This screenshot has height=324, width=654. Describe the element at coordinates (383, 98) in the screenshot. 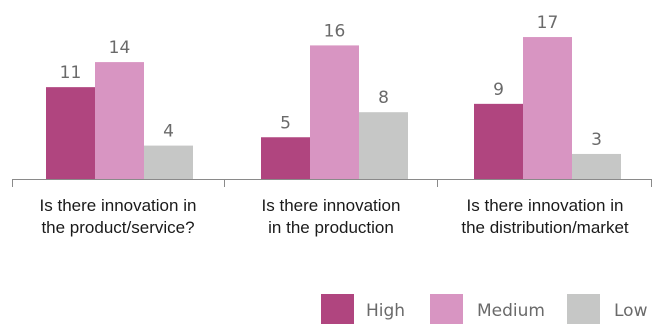

I see `value-label-low-2: 8` at that location.